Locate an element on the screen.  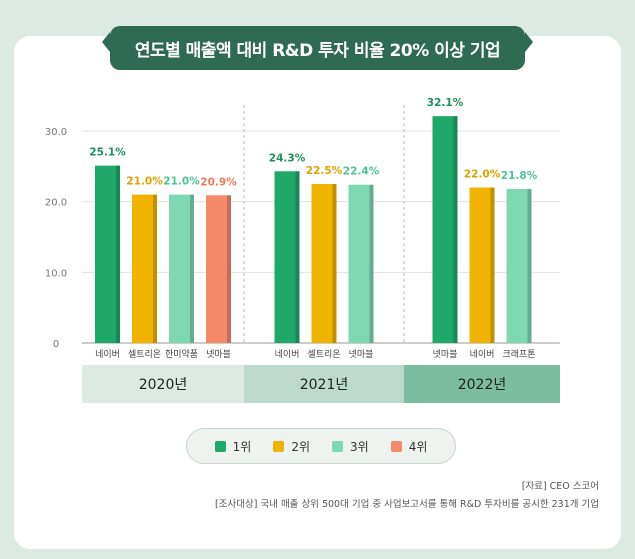
bar-2020년-셀트리온 is located at coordinates (142, 268).